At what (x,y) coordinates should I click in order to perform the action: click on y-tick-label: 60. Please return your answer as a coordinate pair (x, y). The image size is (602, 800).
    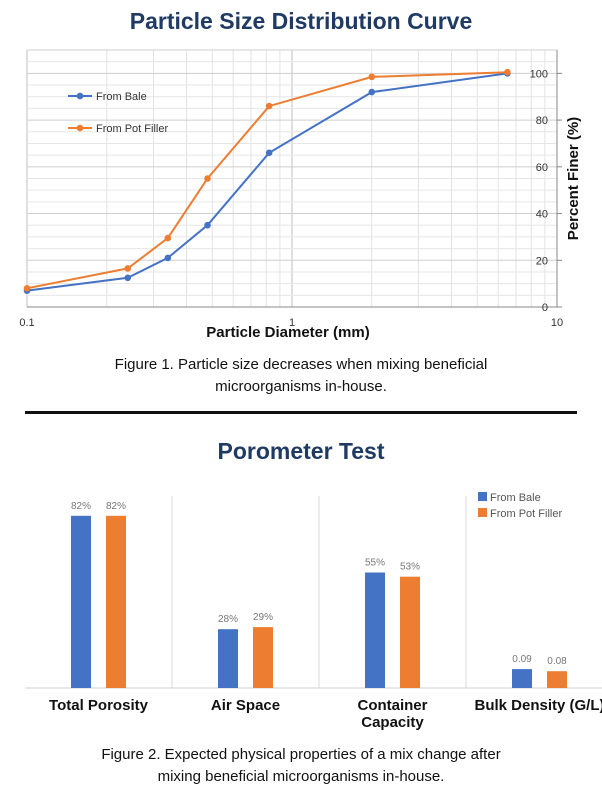
    Looking at the image, I should click on (542, 168).